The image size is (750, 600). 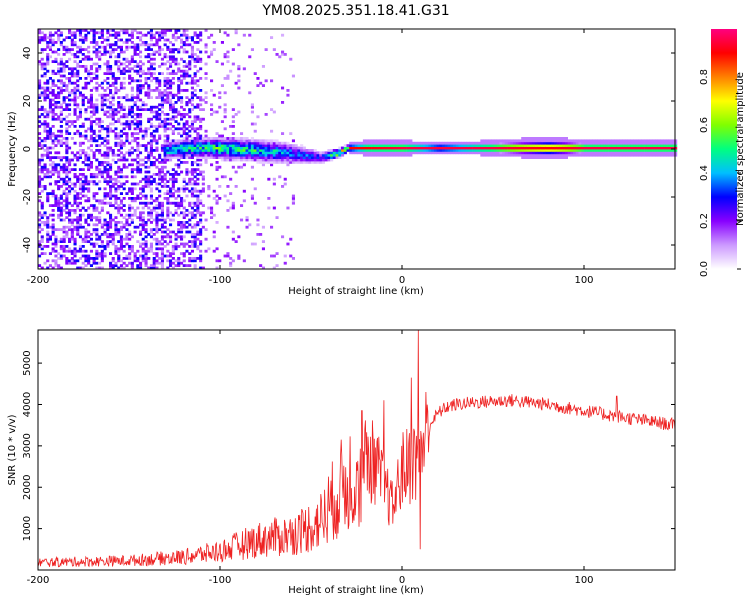 What do you see at coordinates (402, 280) in the screenshot?
I see `x-tick-label: 0` at bounding box center [402, 280].